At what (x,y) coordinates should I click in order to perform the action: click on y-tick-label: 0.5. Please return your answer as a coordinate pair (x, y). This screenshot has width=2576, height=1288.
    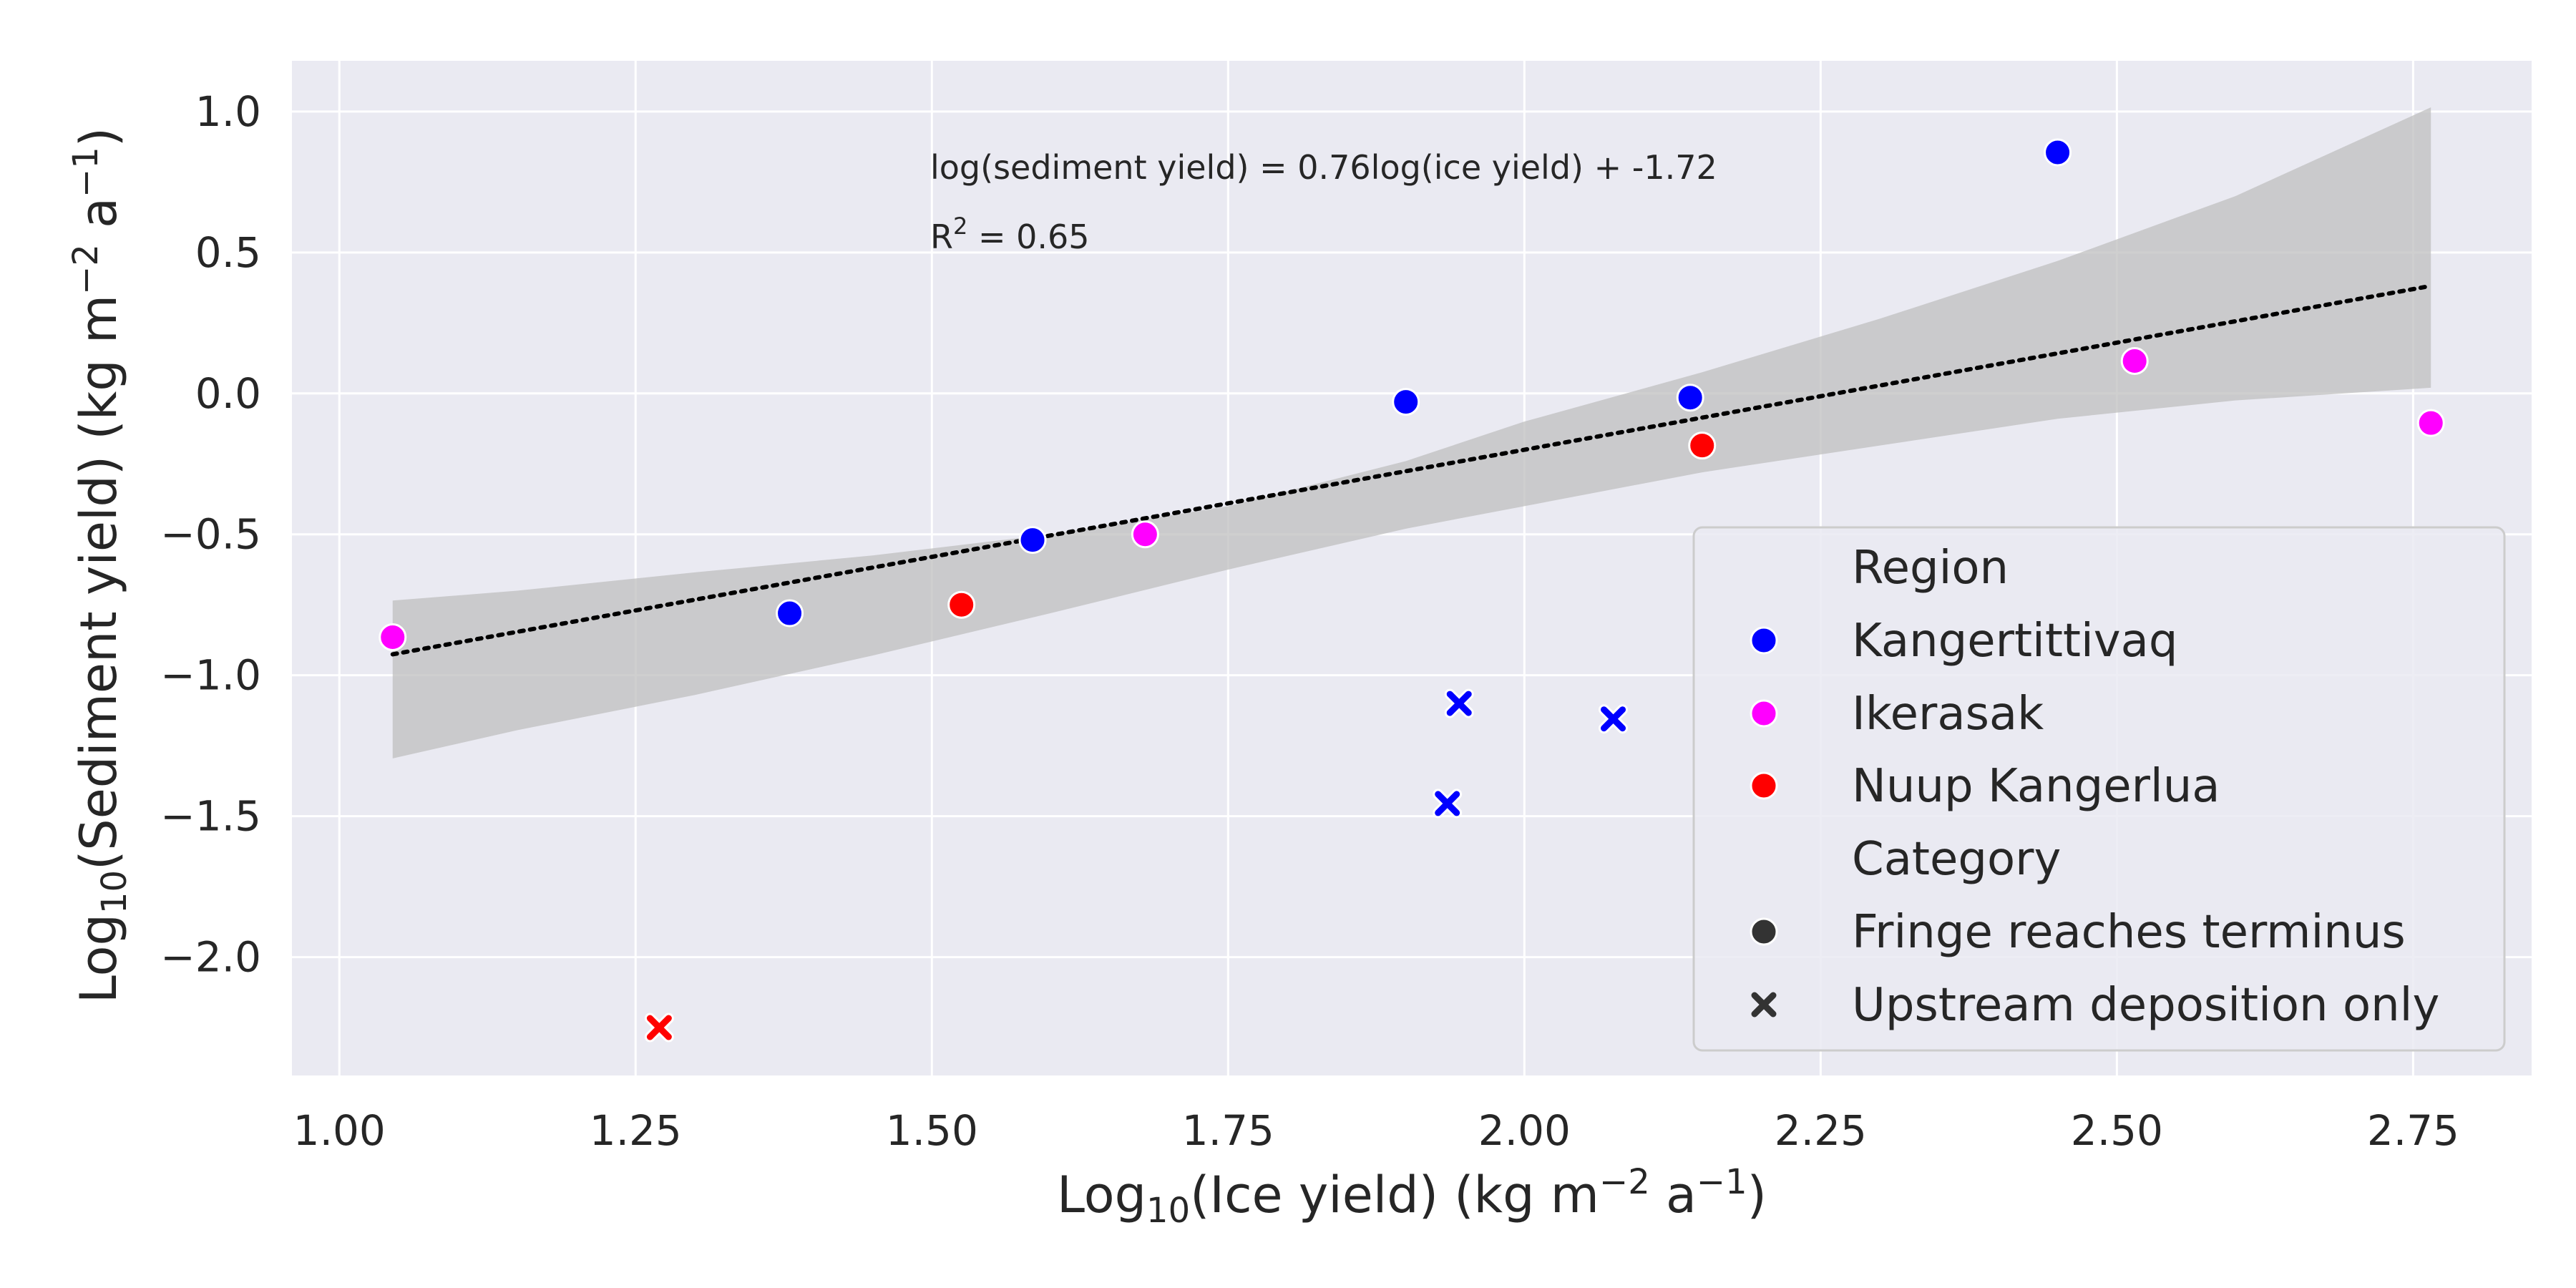
    Looking at the image, I should click on (228, 252).